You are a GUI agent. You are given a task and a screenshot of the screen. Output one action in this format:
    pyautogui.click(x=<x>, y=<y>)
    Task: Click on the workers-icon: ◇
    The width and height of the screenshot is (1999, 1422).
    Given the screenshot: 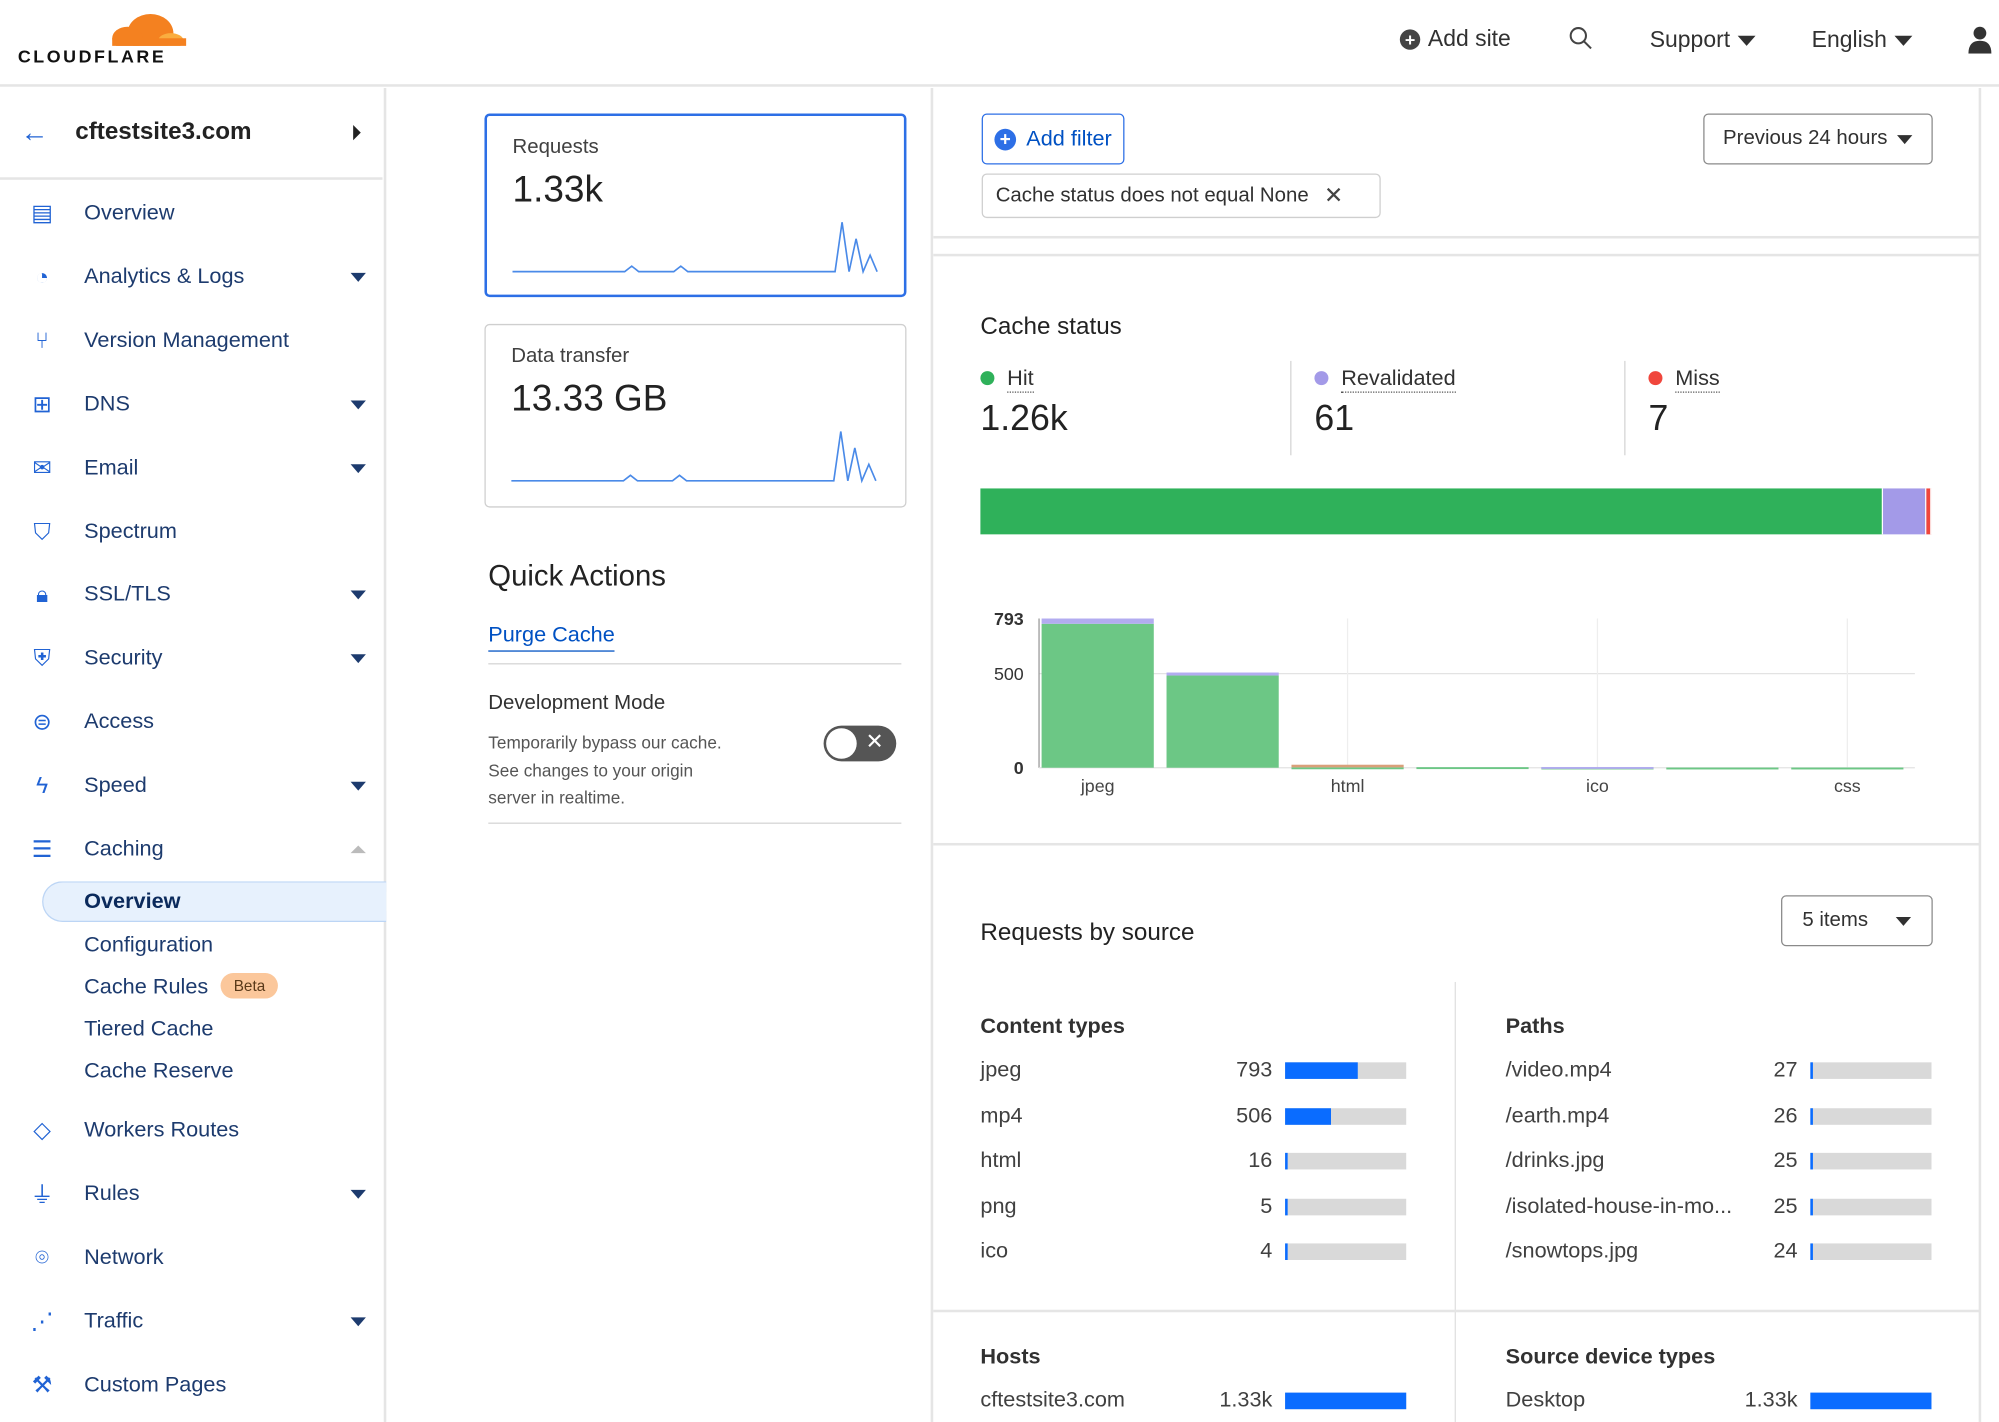 What is the action you would take?
    pyautogui.click(x=42, y=1129)
    